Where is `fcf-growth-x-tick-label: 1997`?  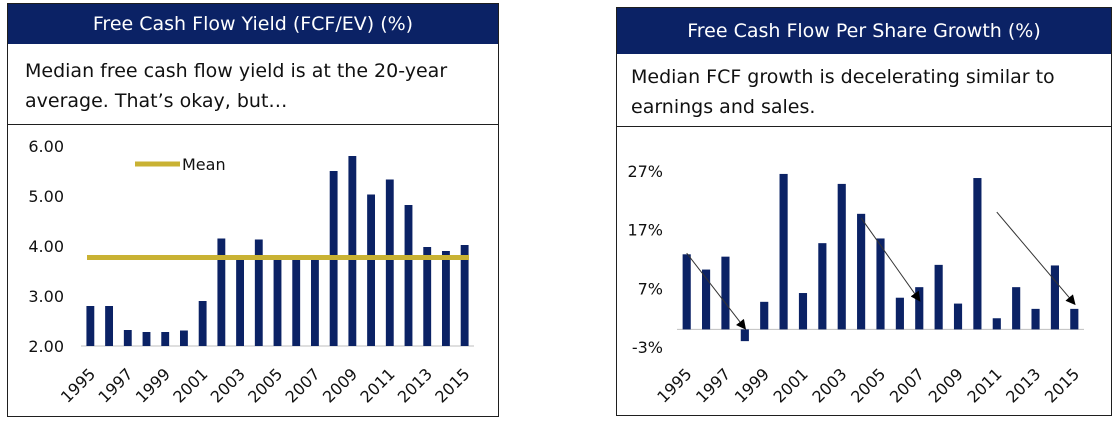
fcf-growth-x-tick-label: 1997 is located at coordinates (713, 385).